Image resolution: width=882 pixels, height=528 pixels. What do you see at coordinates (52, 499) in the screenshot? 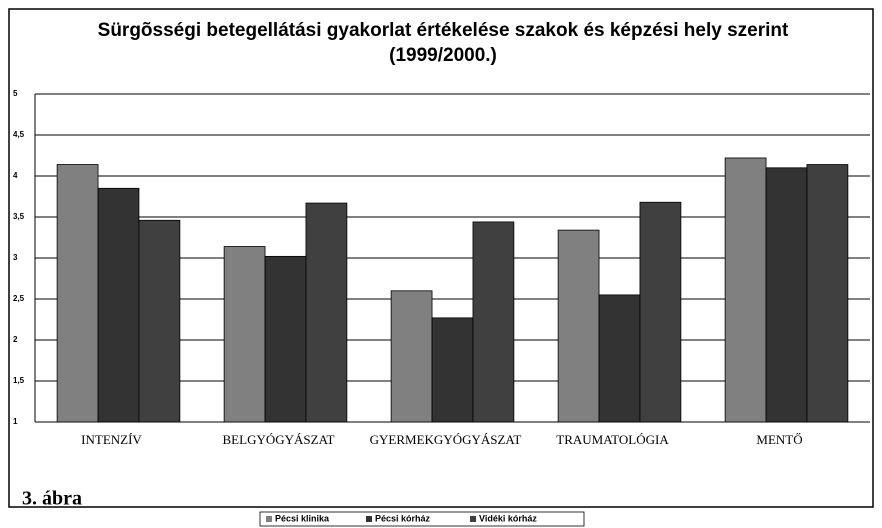
I see `caption: 3. ábra` at bounding box center [52, 499].